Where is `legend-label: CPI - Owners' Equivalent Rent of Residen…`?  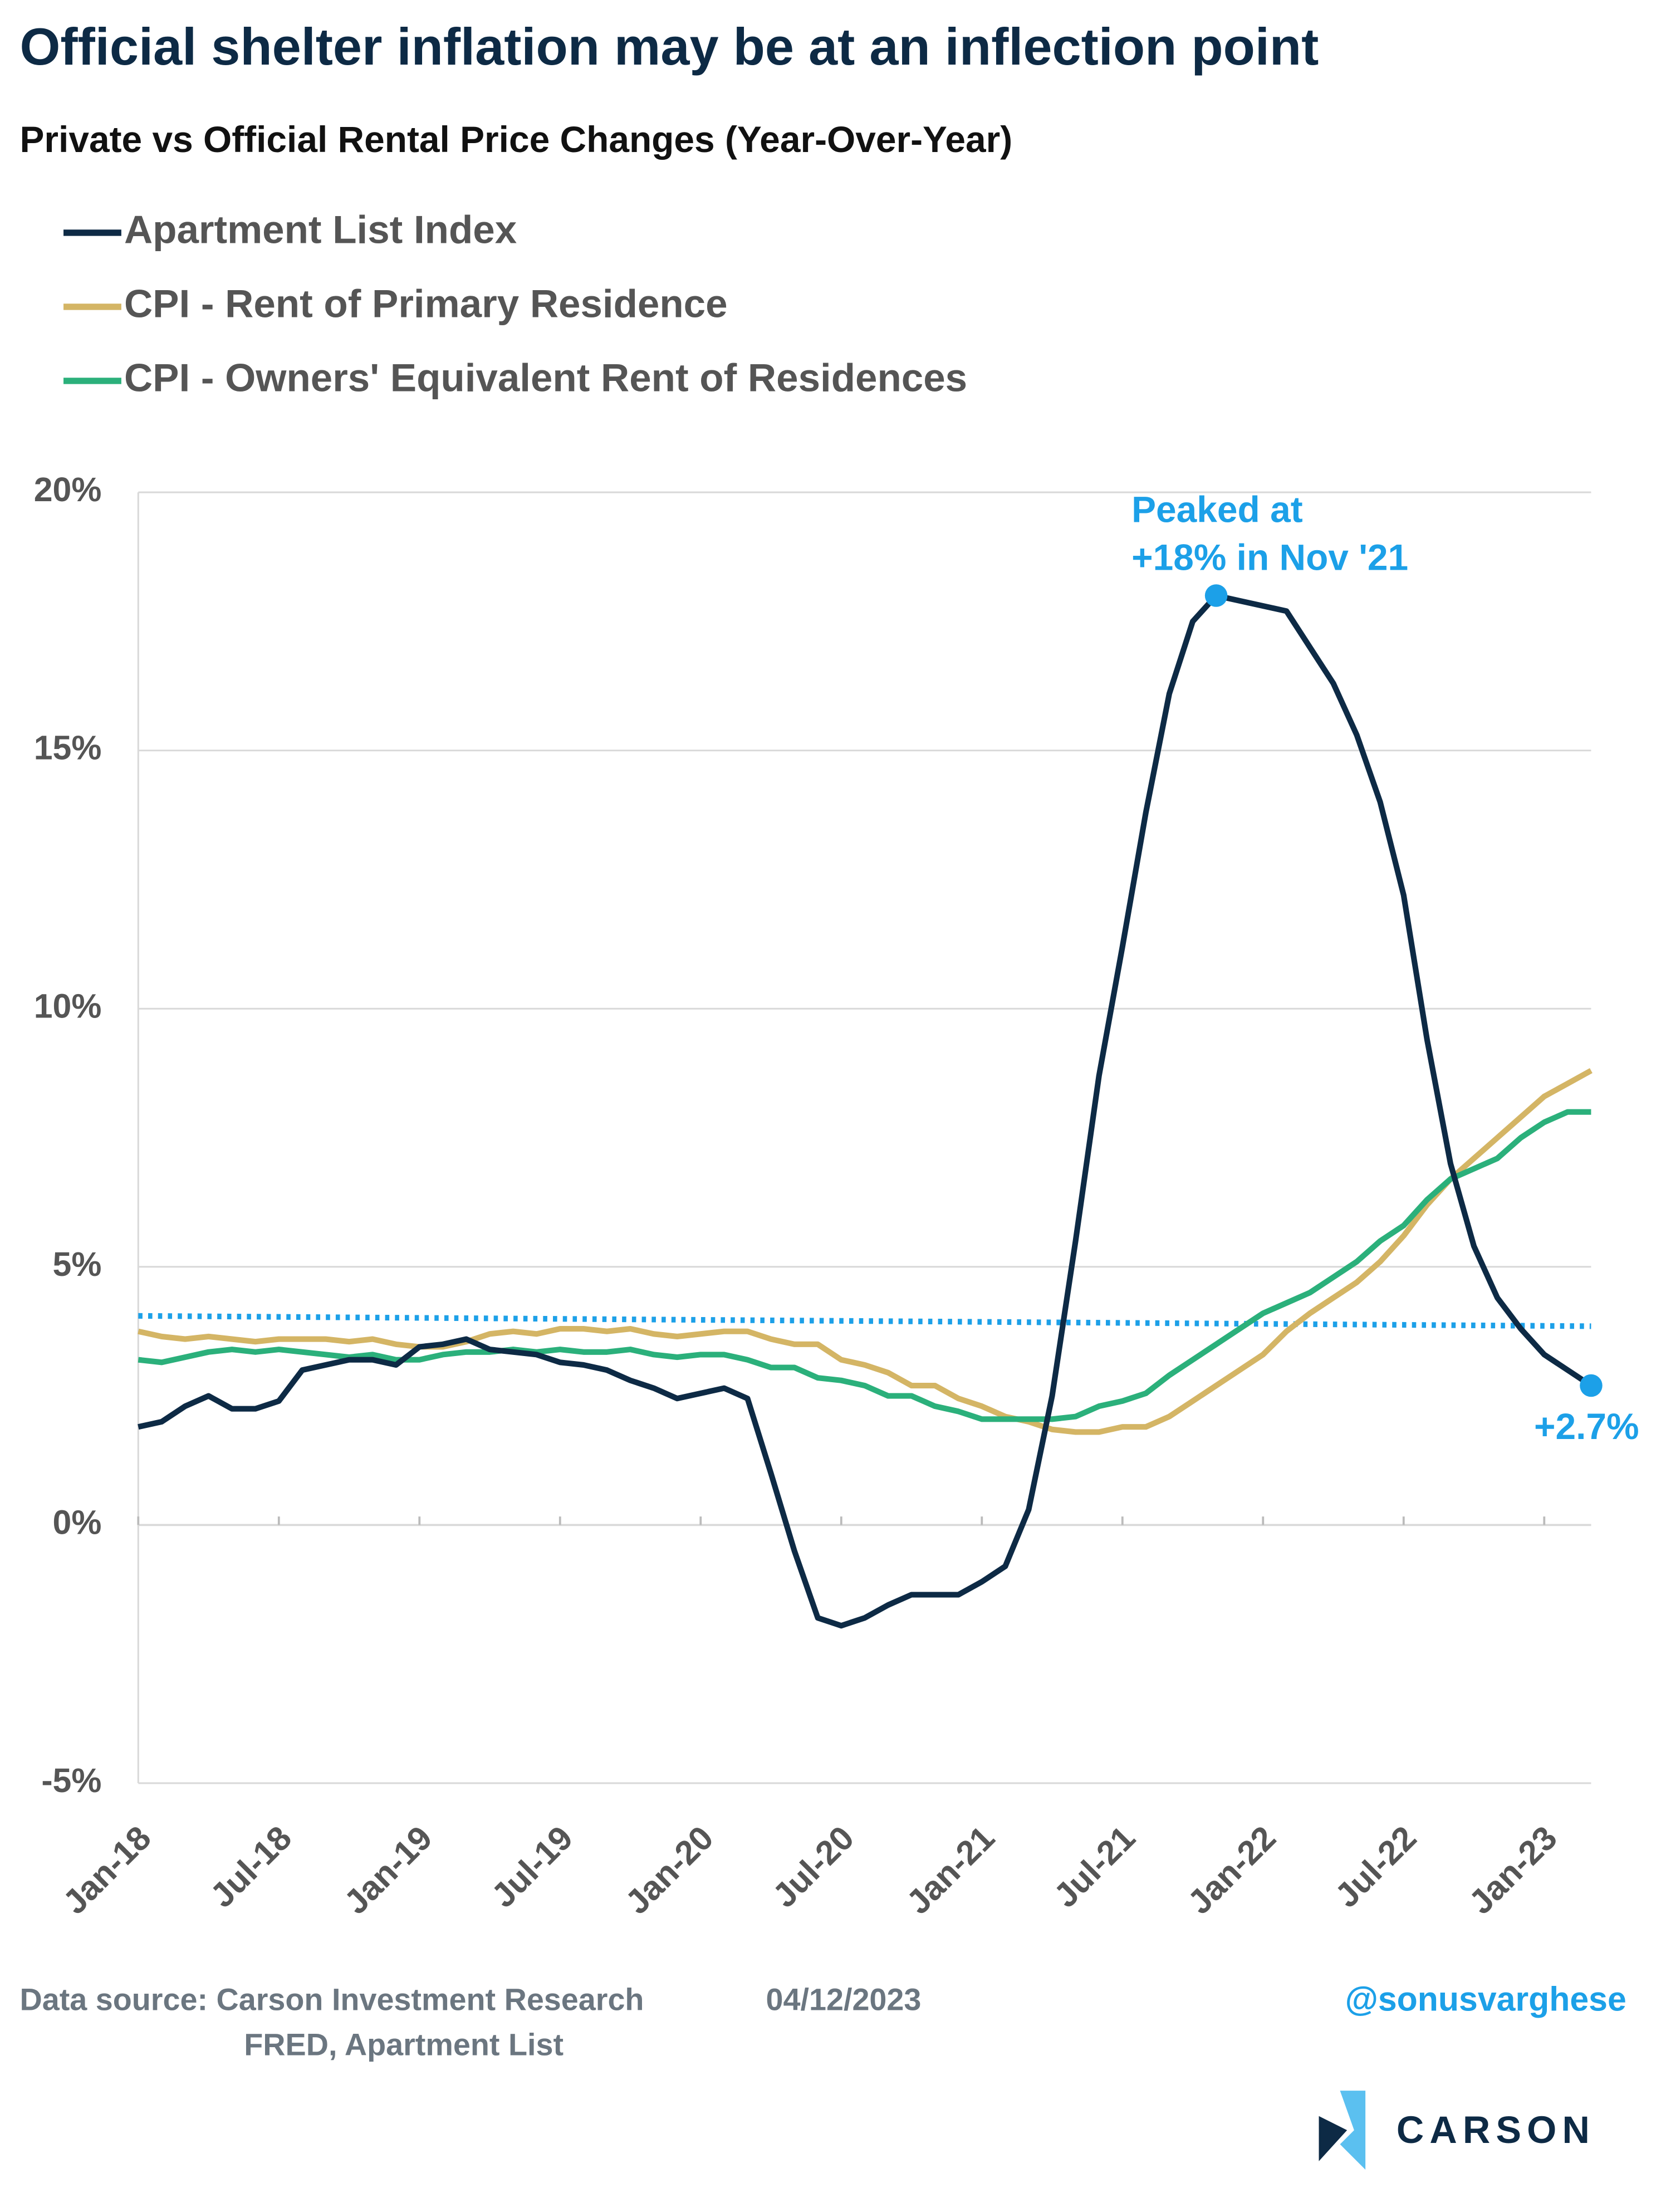 legend-label: CPI - Owners' Equivalent Rent of Residen… is located at coordinates (545, 378).